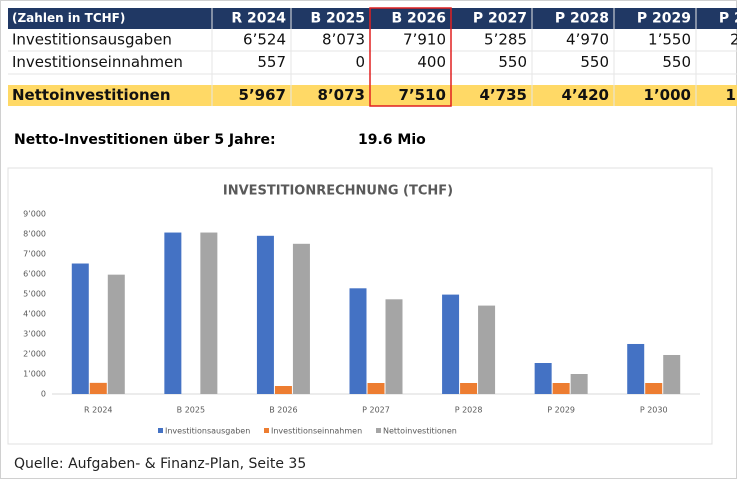 This screenshot has height=479, width=737. What do you see at coordinates (667, 95) in the screenshot?
I see `table-cell: 1’000` at bounding box center [667, 95].